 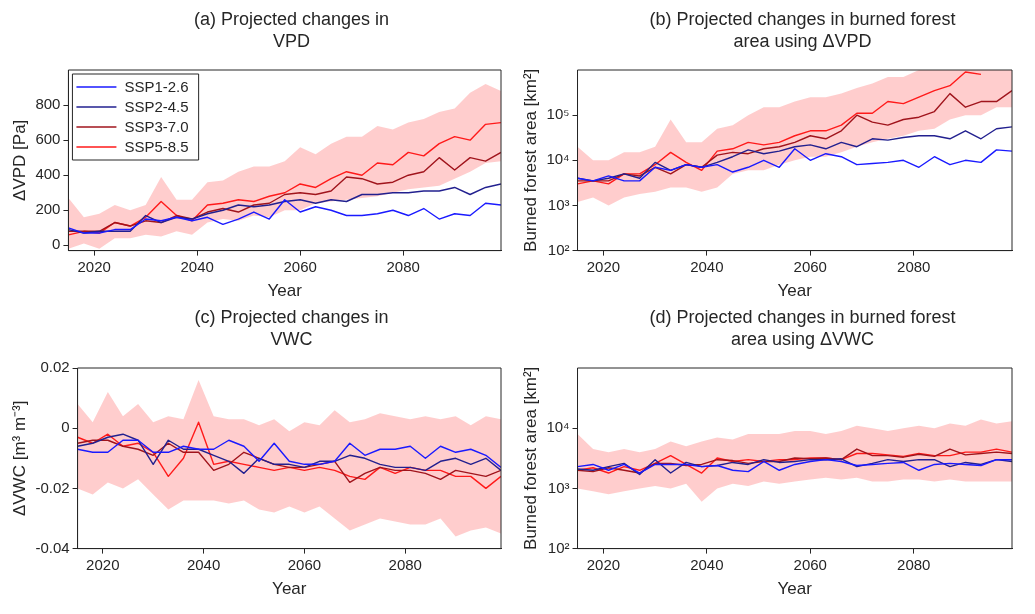 I want to click on y-tick-label: 10⁵, so click(x=558, y=114).